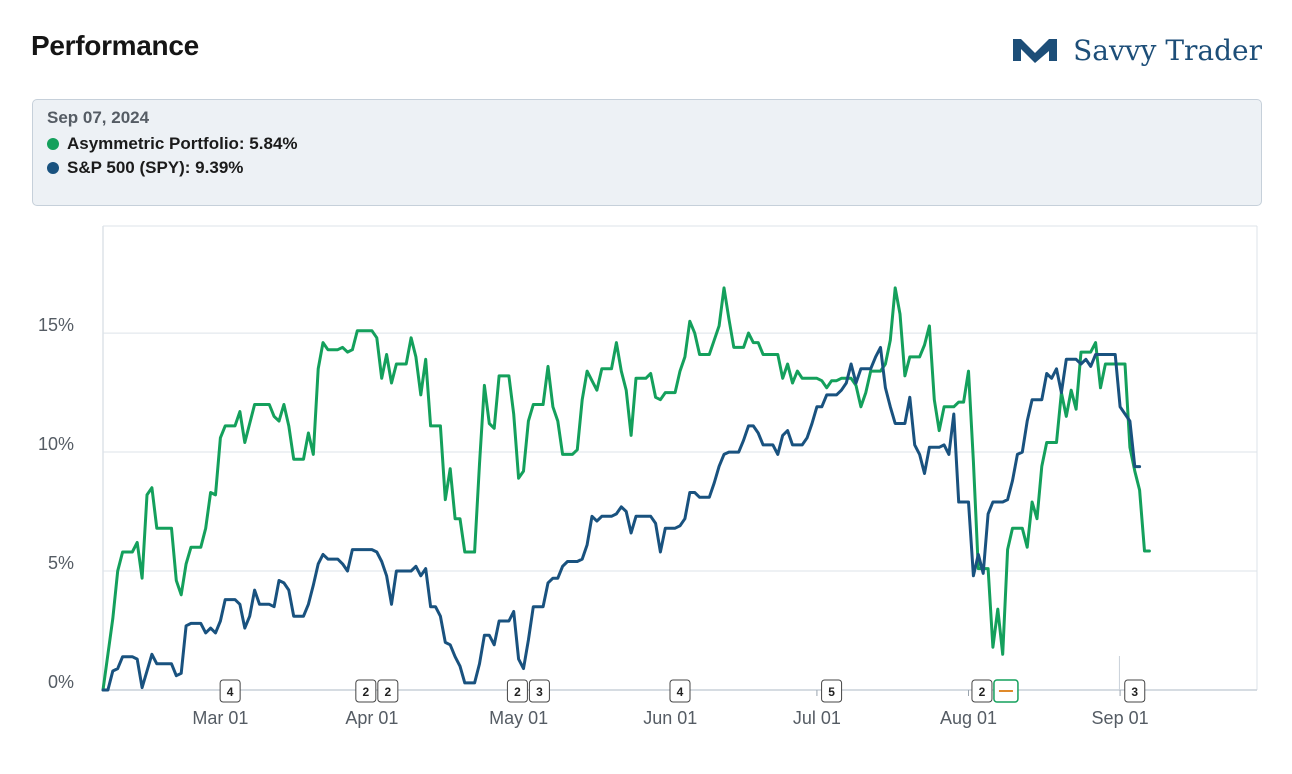 This screenshot has height=774, width=1292. Describe the element at coordinates (53, 168) in the screenshot. I see `spy-dot-icon` at that location.